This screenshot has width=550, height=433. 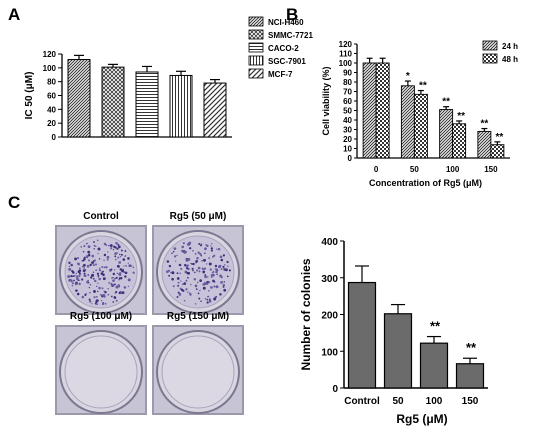 I want to click on photo-label: Control, so click(x=101, y=216).